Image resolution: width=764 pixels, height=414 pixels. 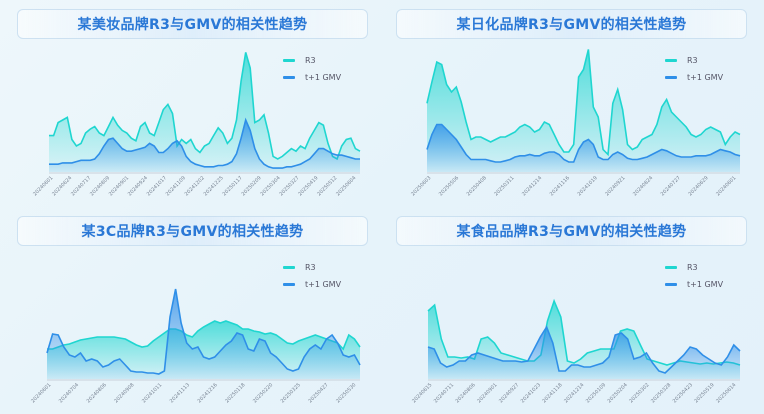 What do you see at coordinates (346, 393) in the screenshot?
I see `x-tick-label: 20250530` at bounding box center [346, 393].